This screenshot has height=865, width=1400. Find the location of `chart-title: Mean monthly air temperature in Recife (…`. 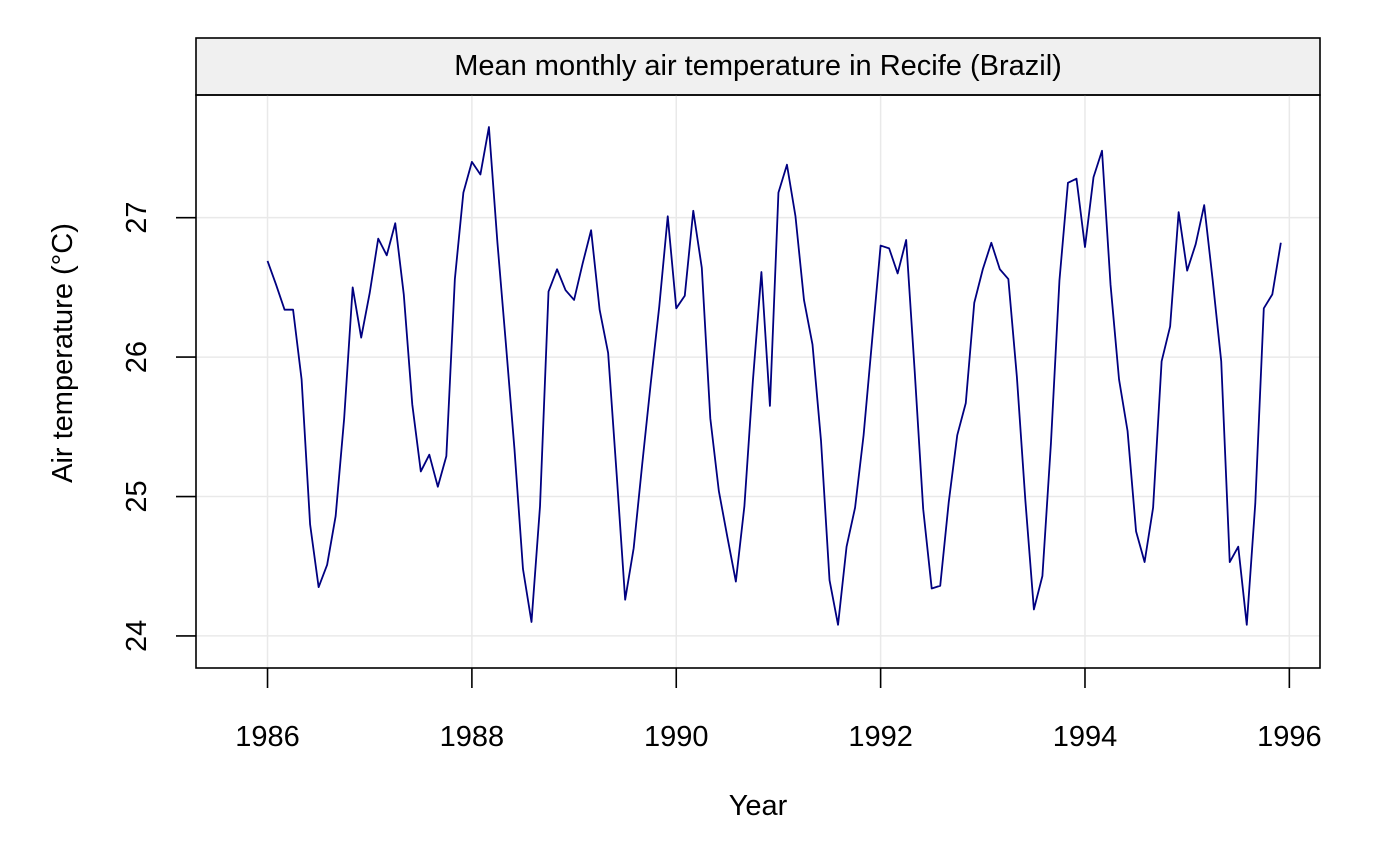

chart-title: Mean monthly air temperature in Recife (… is located at coordinates (758, 66).